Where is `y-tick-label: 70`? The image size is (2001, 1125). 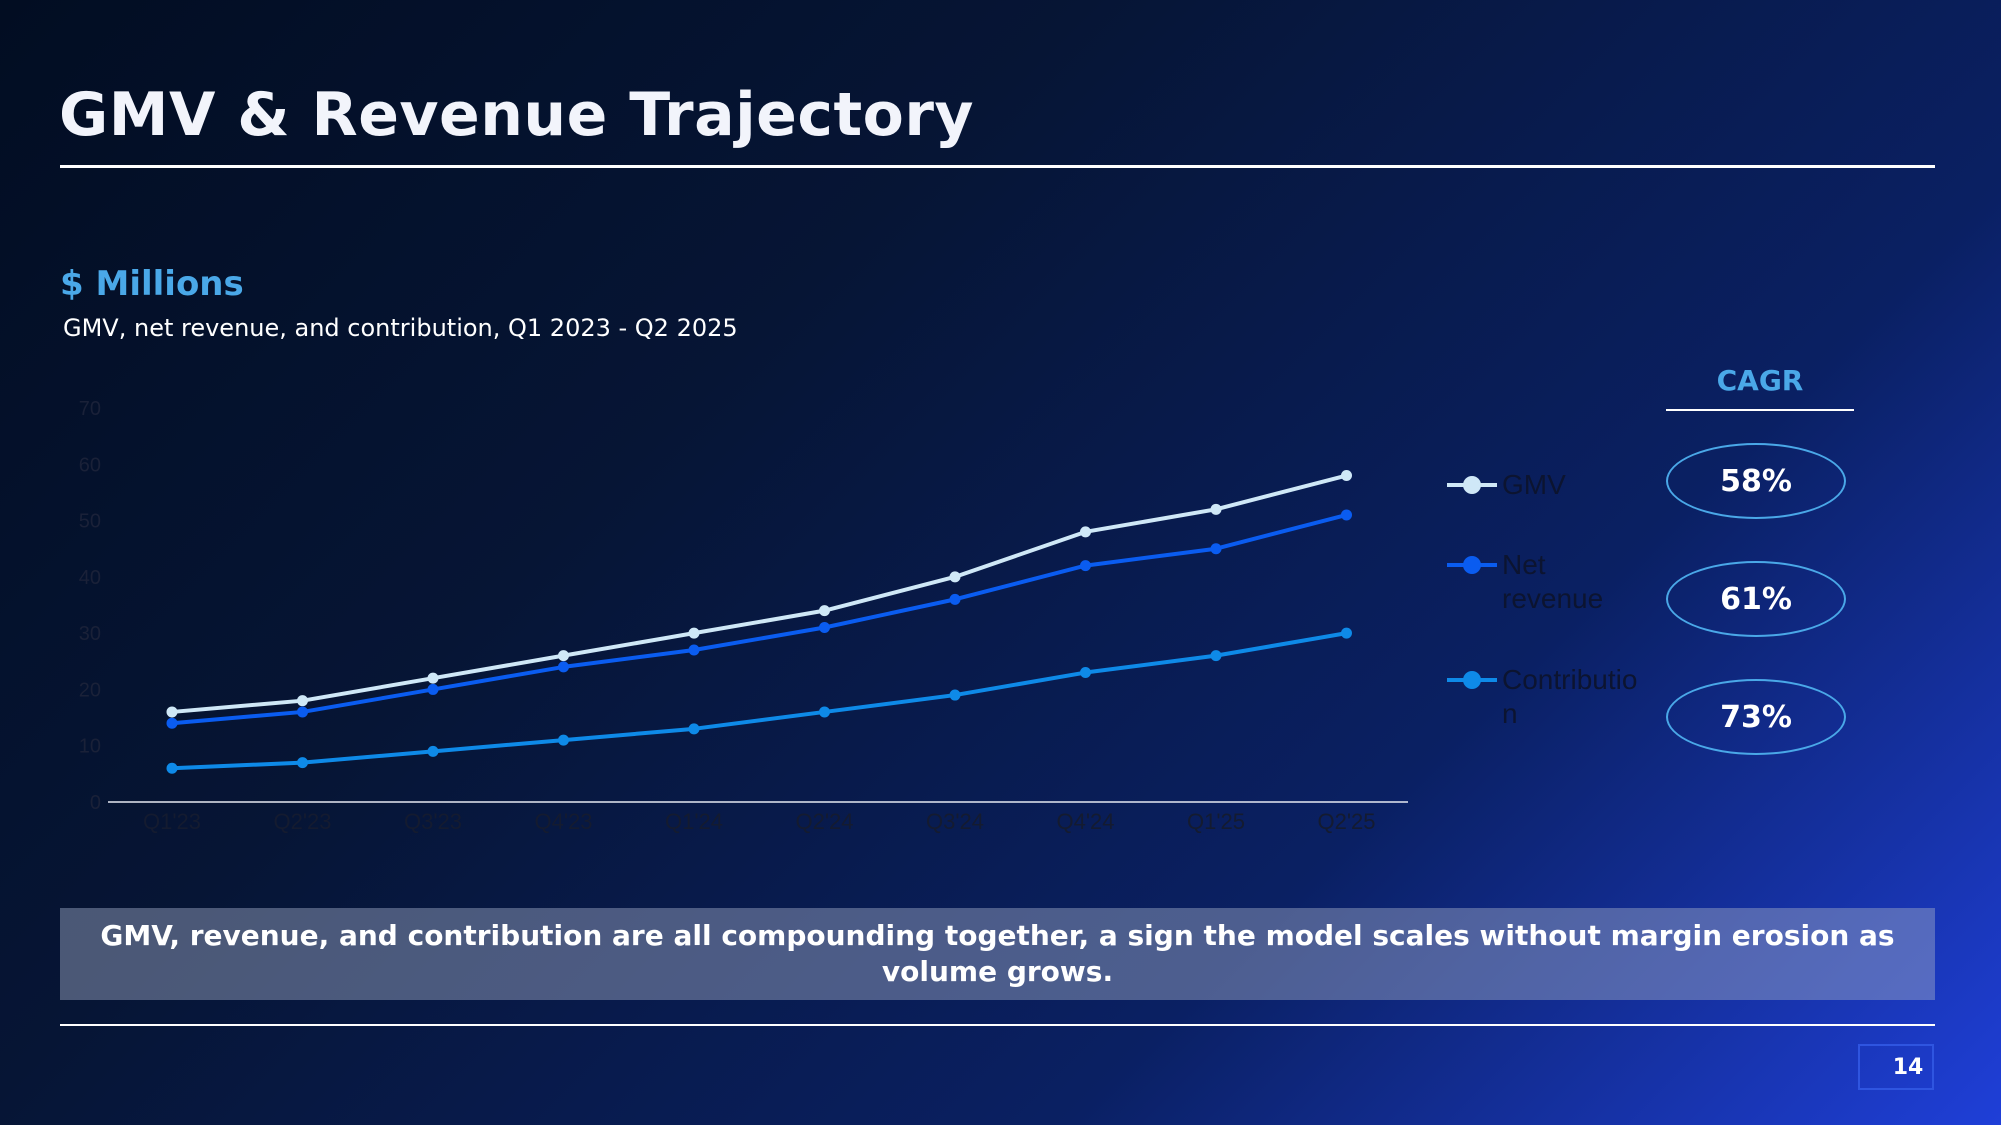
y-tick-label: 70 is located at coordinates (90, 409).